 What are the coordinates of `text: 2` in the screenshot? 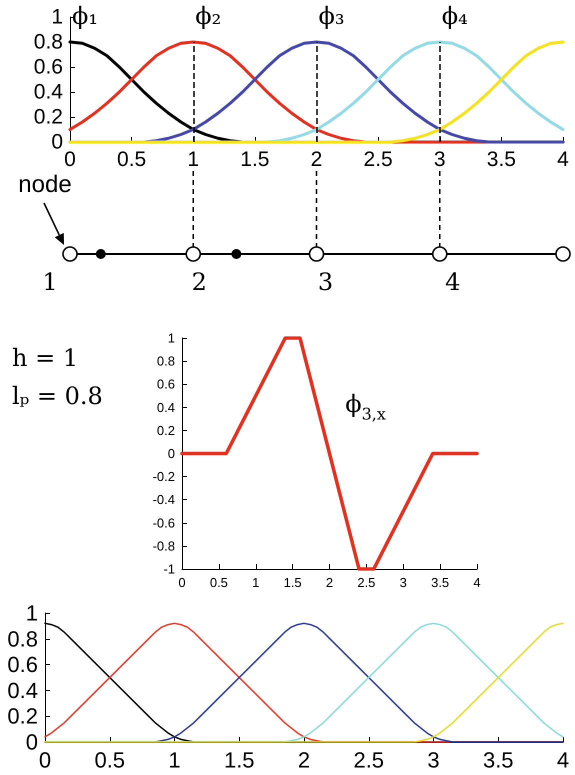 It's located at (199, 282).